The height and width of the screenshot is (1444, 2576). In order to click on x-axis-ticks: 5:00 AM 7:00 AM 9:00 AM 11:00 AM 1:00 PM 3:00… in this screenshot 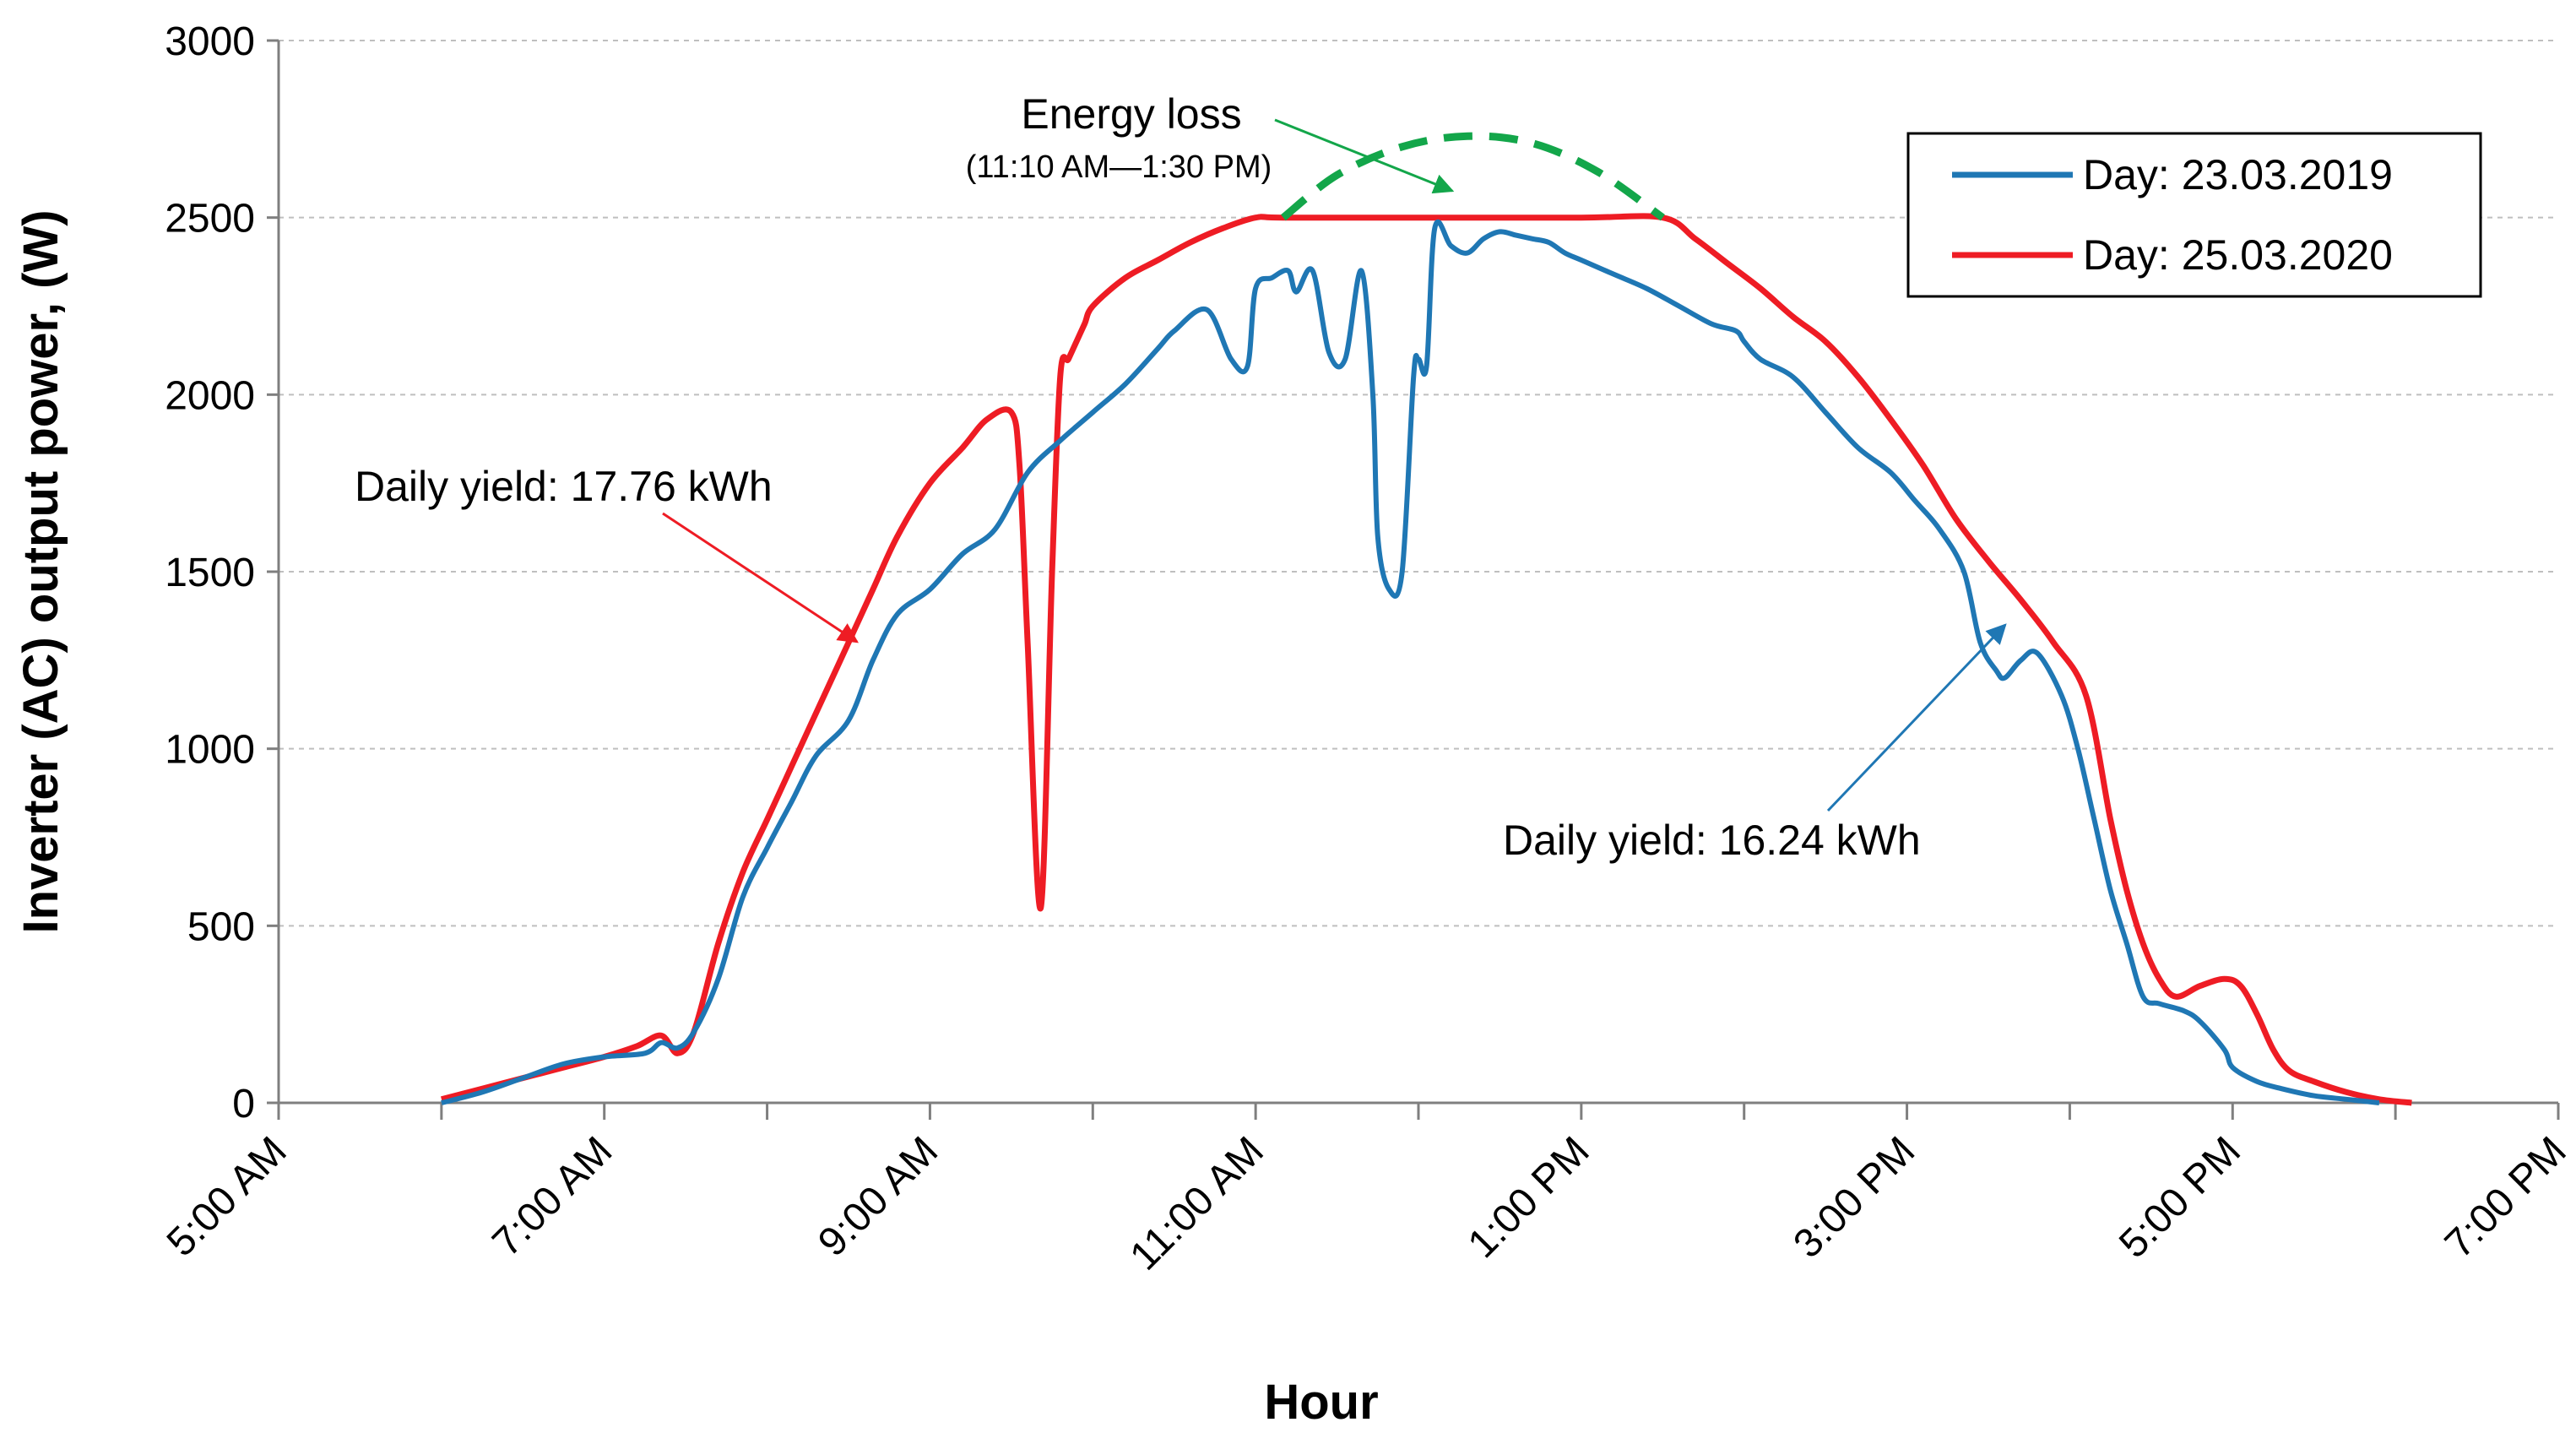, I will do `click(1367, 1191)`.